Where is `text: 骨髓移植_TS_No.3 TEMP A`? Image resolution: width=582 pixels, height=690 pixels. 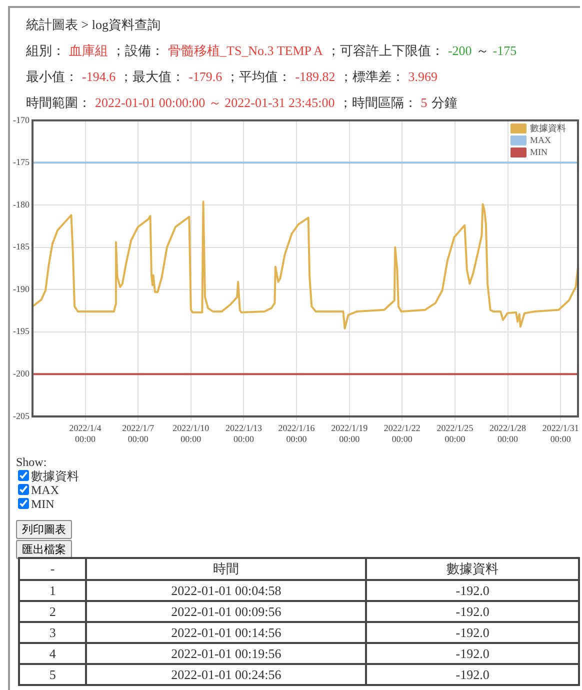 text: 骨髓移植_TS_No.3 TEMP A is located at coordinates (245, 50).